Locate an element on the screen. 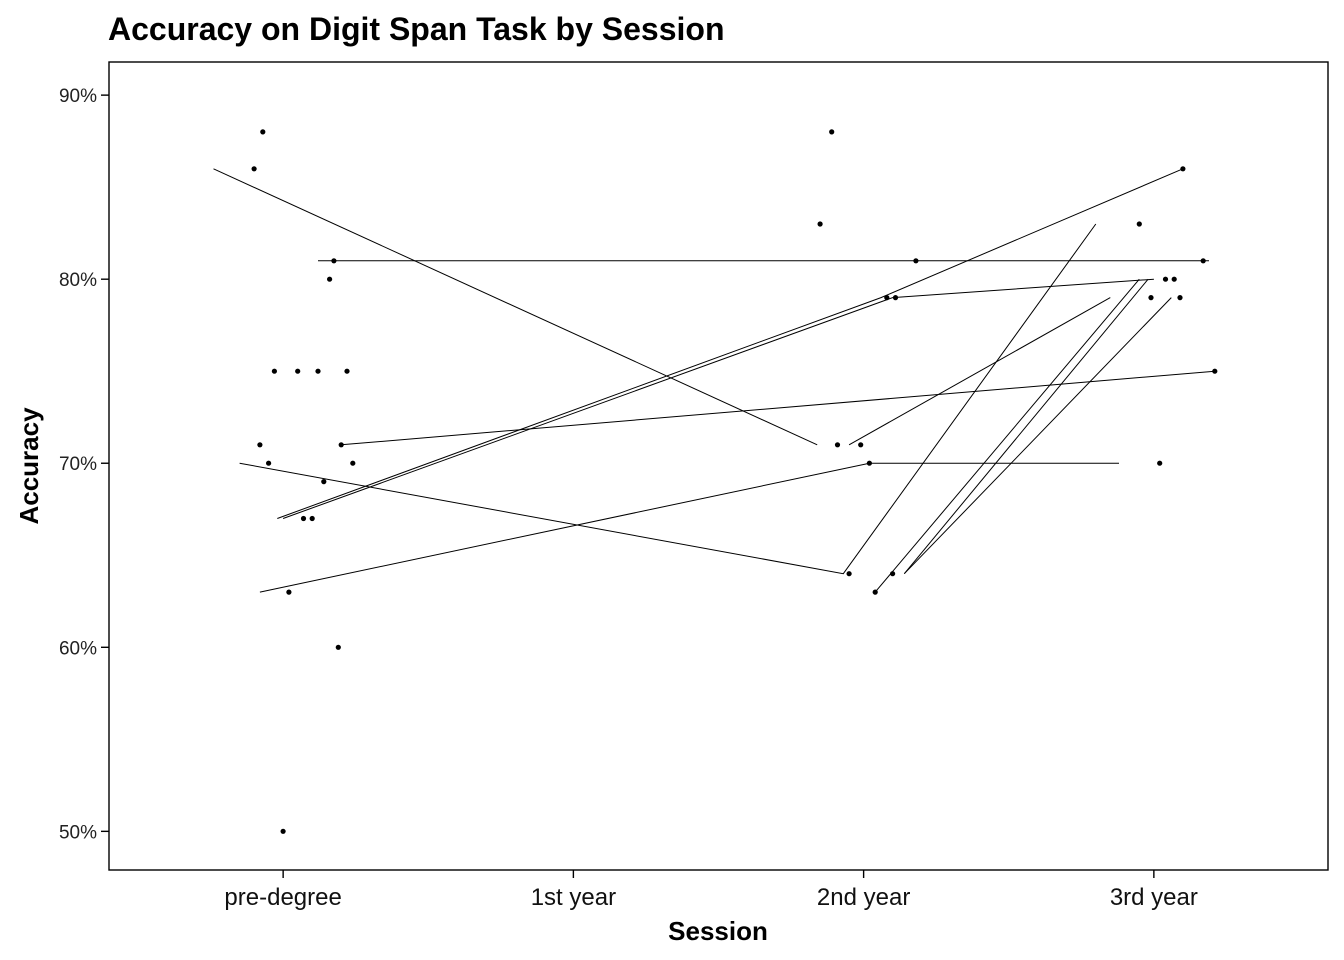 The height and width of the screenshot is (960, 1344). chart-title: Accuracy on Digit Span Task by Session is located at coordinates (416, 29).